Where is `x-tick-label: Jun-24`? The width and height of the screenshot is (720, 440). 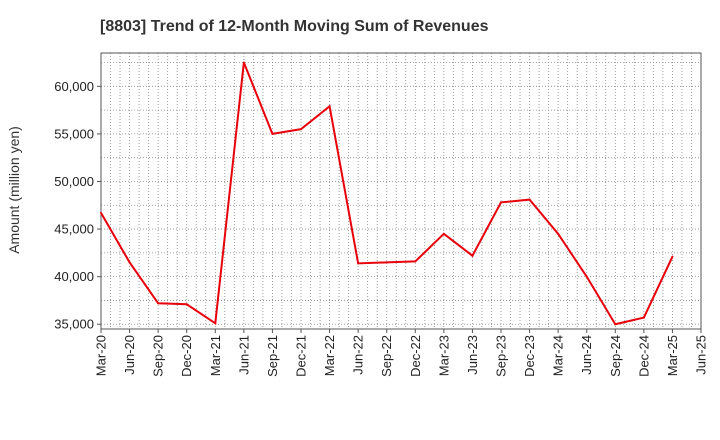 x-tick-label: Jun-24 is located at coordinates (586, 355).